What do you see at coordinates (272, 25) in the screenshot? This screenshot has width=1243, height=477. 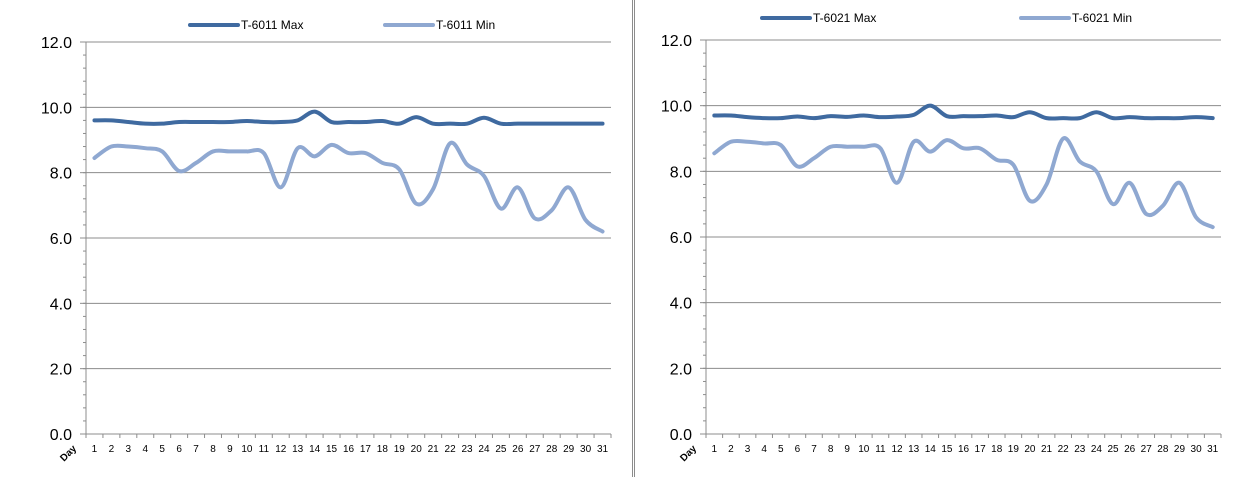 I see `legend-label: T-6011 Max` at bounding box center [272, 25].